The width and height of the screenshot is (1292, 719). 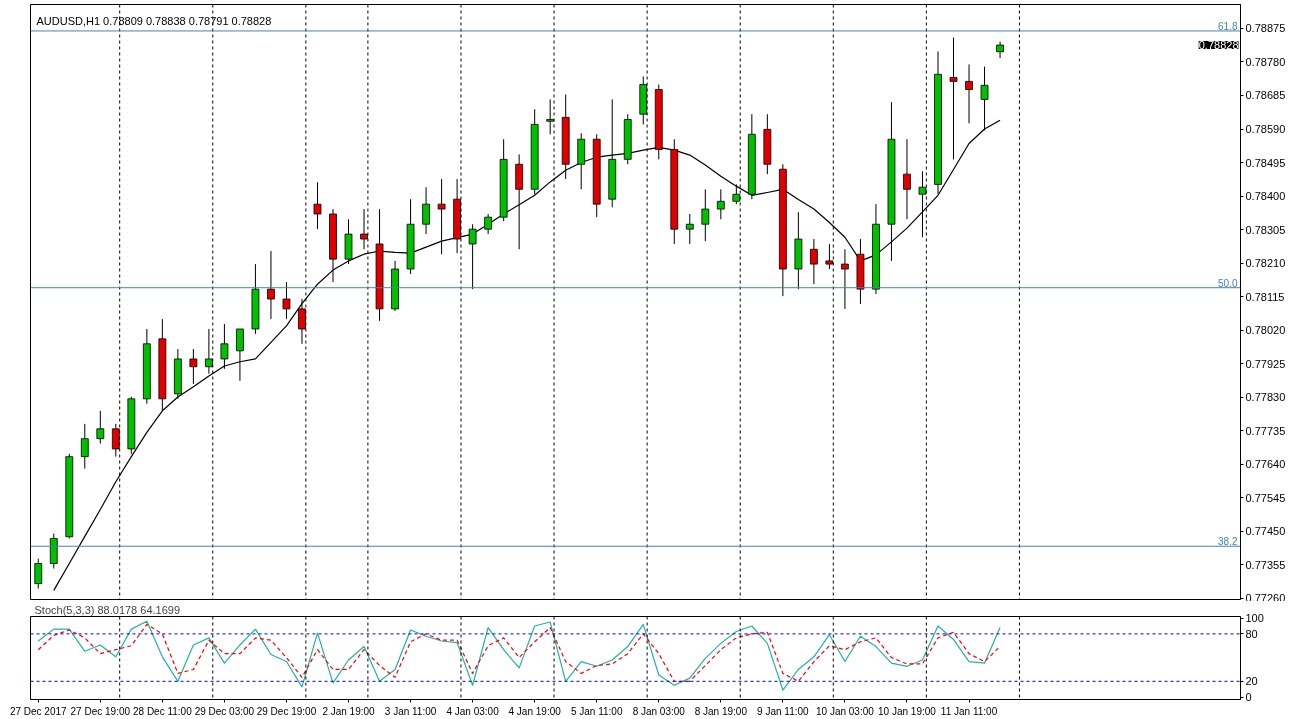 I want to click on chart-title: Stoch(5,3,3) 88.0178 64.1699, so click(x=107, y=610).